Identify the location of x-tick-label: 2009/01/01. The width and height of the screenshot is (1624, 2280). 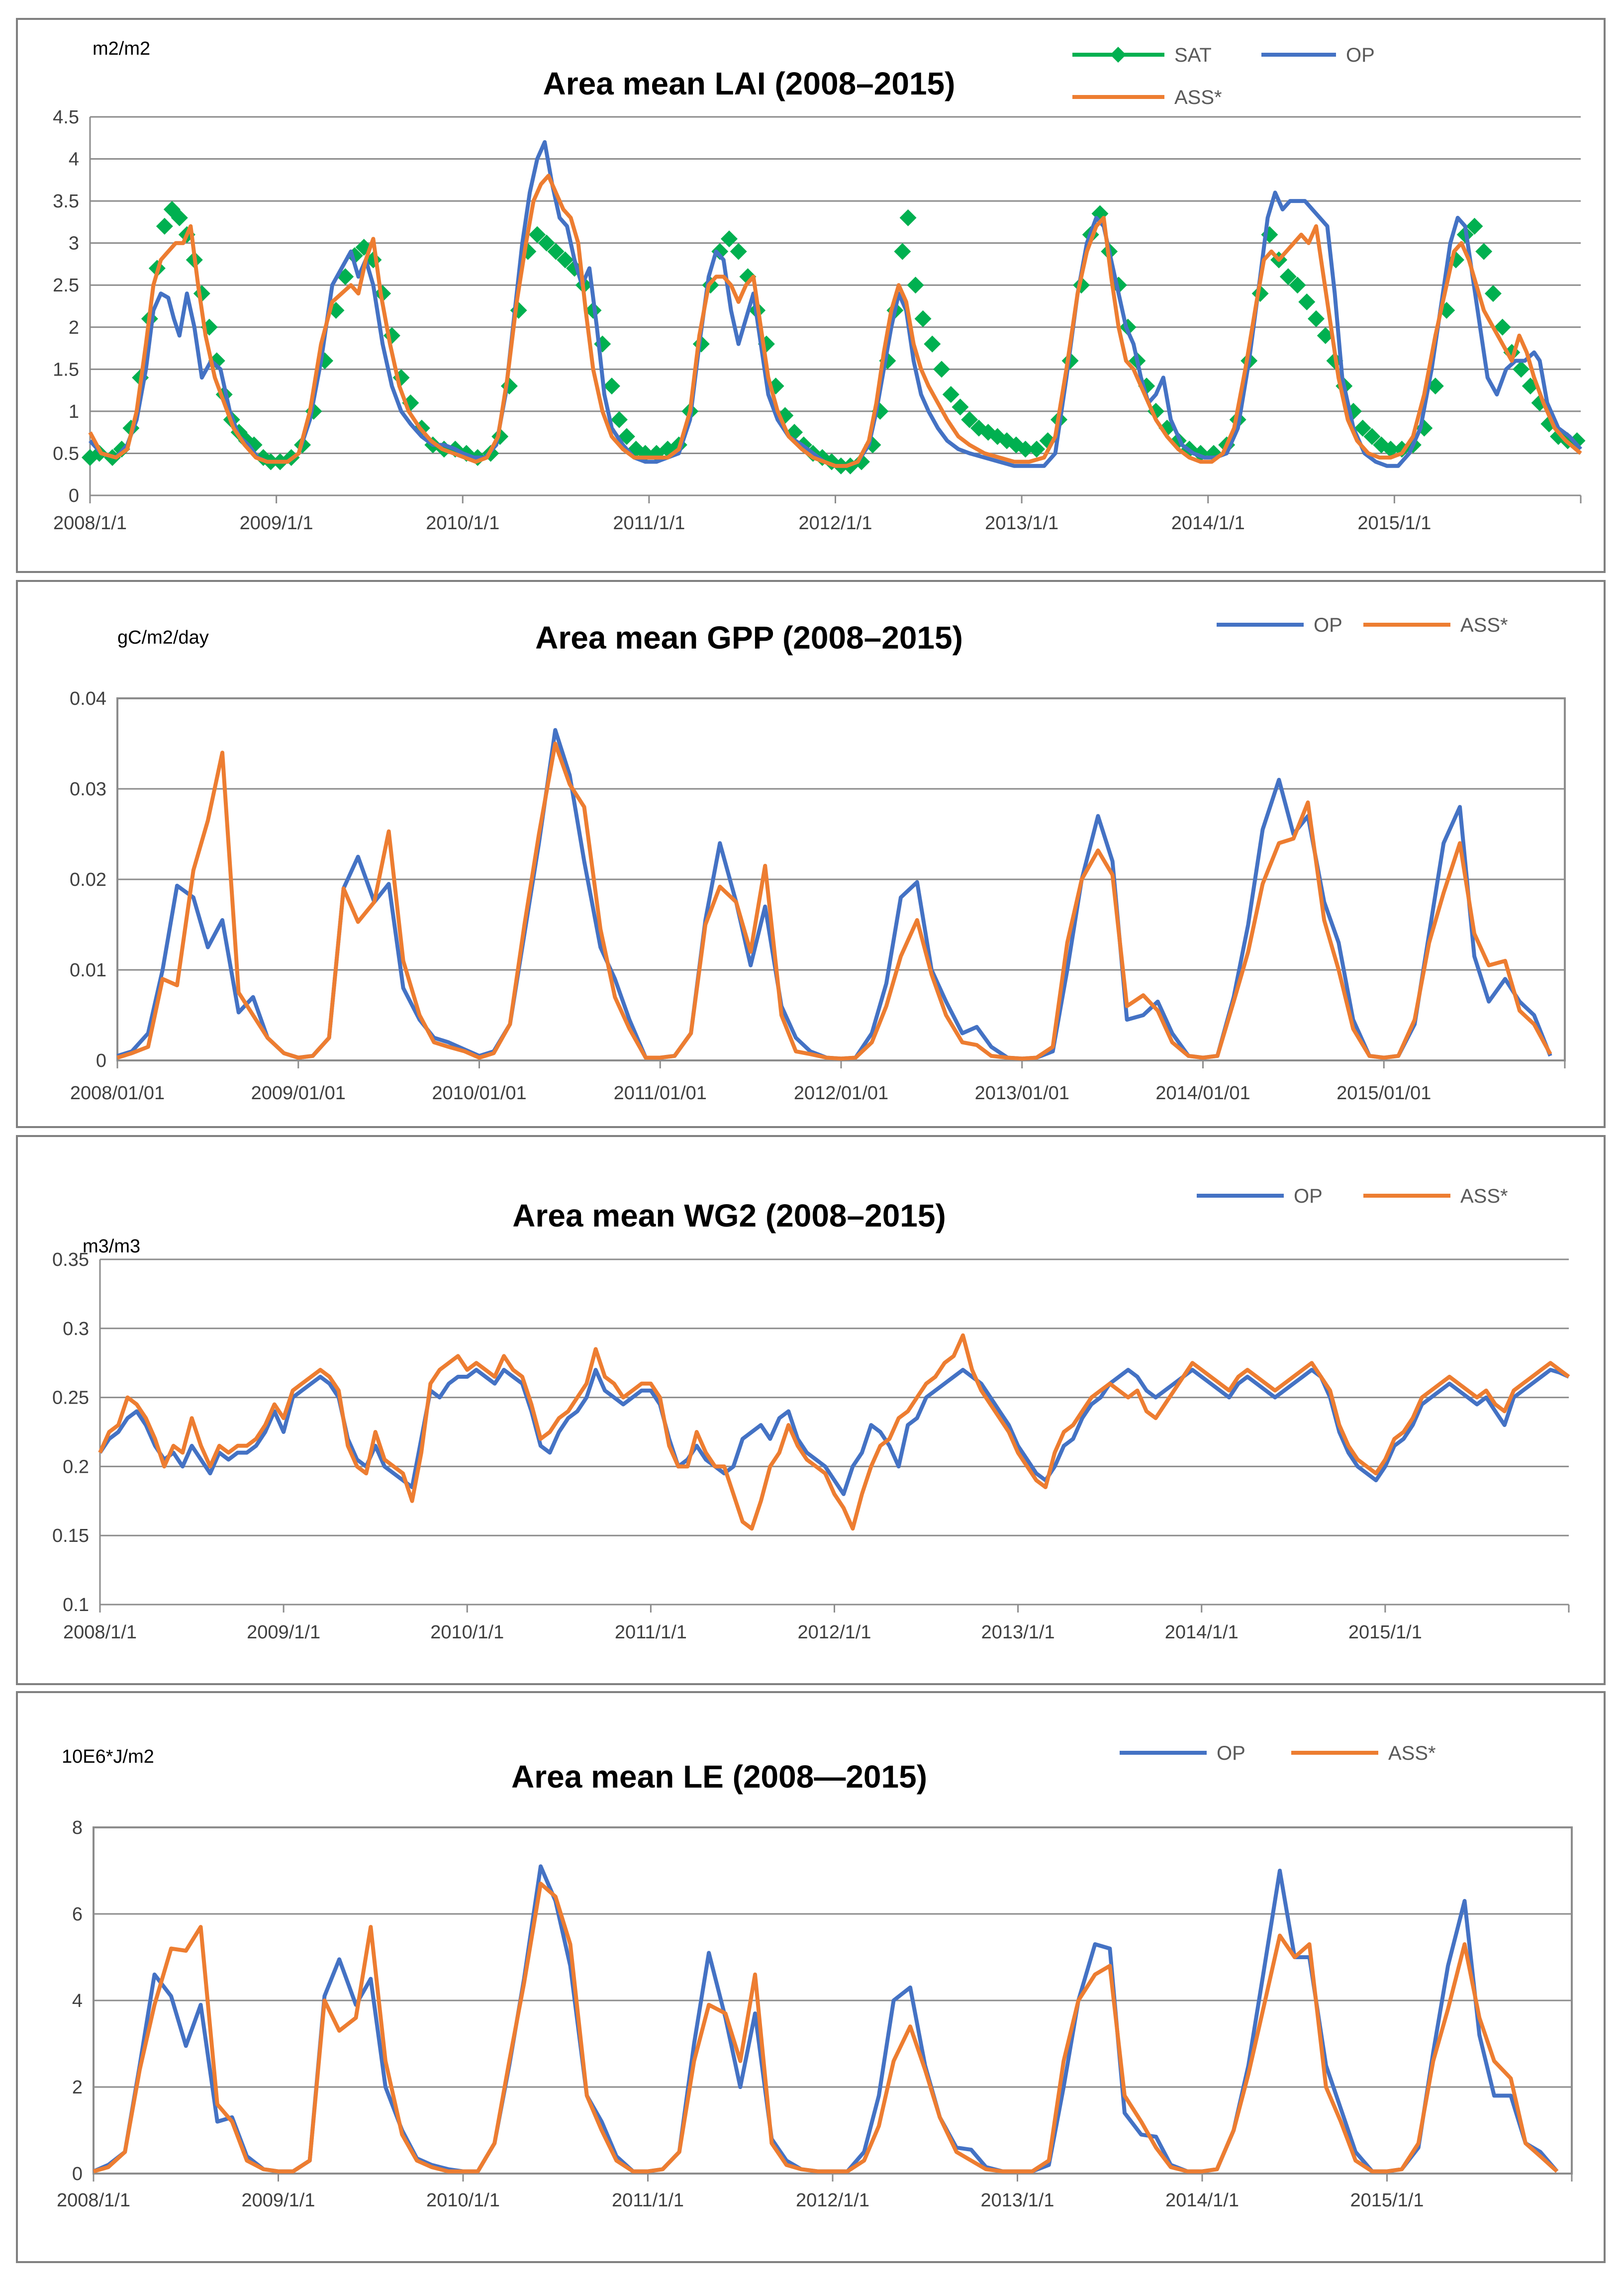
(298, 1093).